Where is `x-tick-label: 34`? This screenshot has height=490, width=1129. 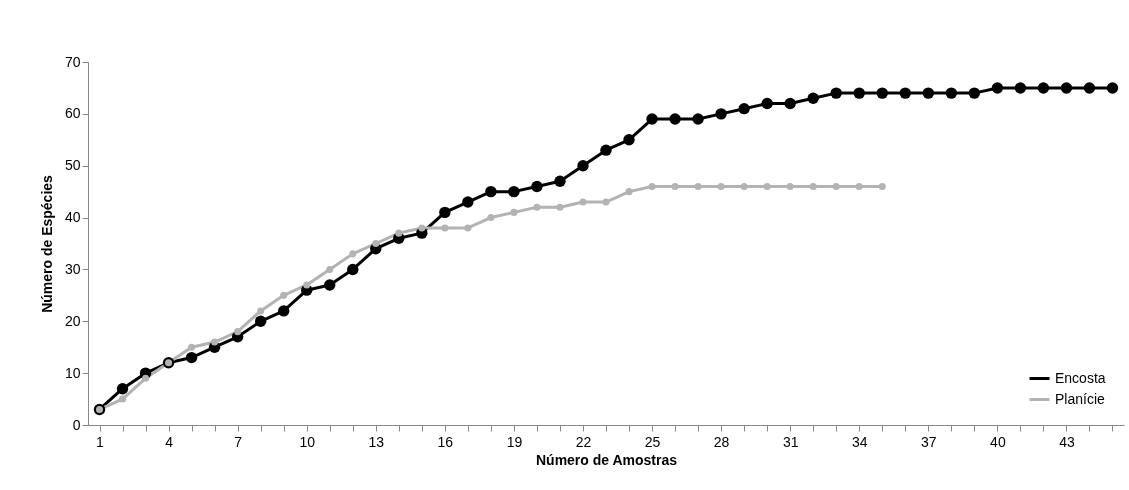 x-tick-label: 34 is located at coordinates (859, 441).